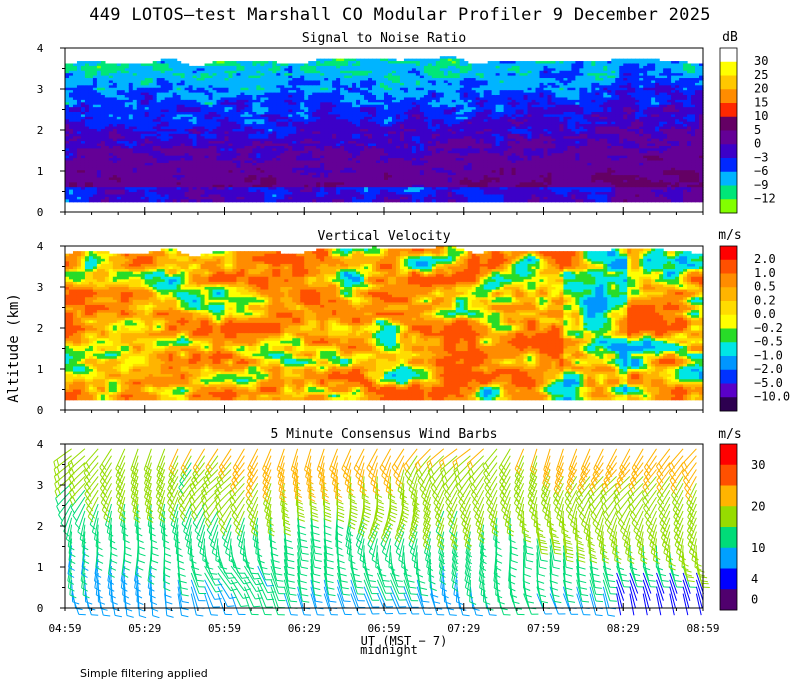  What do you see at coordinates (463, 628) in the screenshot?
I see `x-tick-label: 07:29` at bounding box center [463, 628].